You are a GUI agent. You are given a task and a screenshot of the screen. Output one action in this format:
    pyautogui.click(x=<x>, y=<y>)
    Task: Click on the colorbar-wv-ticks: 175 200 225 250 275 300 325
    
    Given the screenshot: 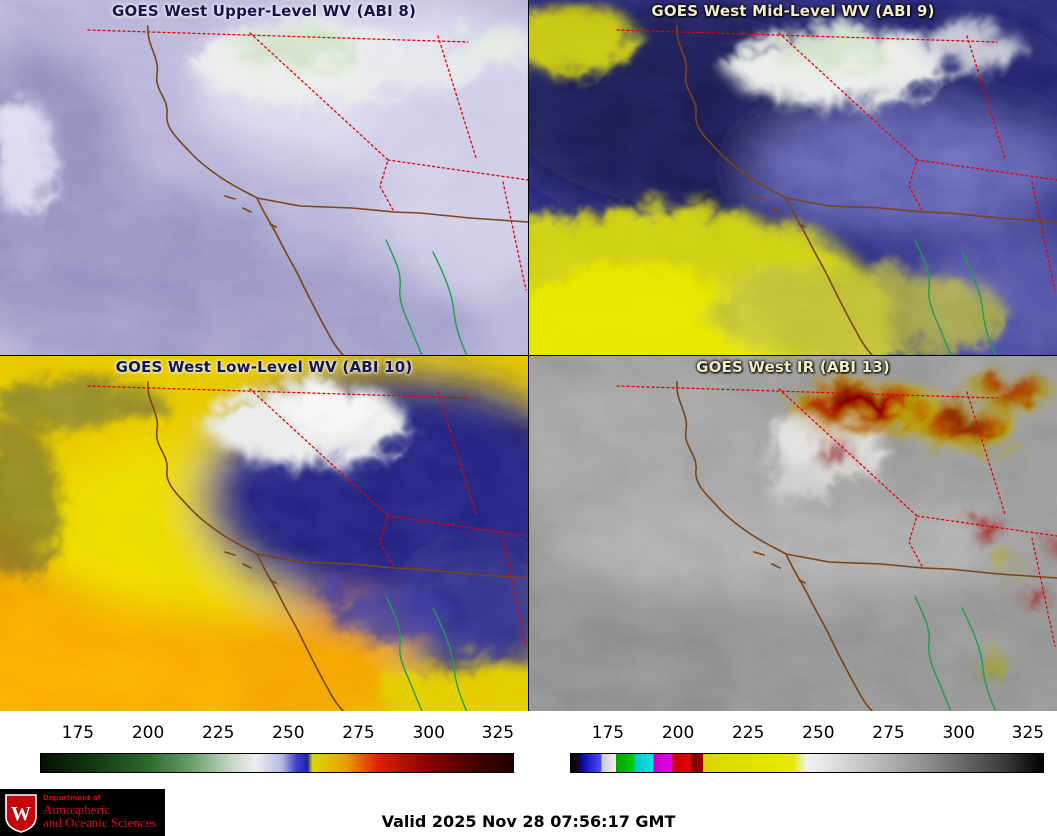 What is the action you would take?
    pyautogui.click(x=277, y=736)
    